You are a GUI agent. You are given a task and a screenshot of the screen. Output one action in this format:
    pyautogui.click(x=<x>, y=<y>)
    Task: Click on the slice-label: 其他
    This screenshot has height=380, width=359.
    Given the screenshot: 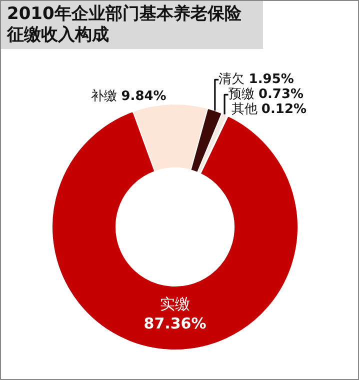 What is the action you would take?
    pyautogui.click(x=244, y=110)
    